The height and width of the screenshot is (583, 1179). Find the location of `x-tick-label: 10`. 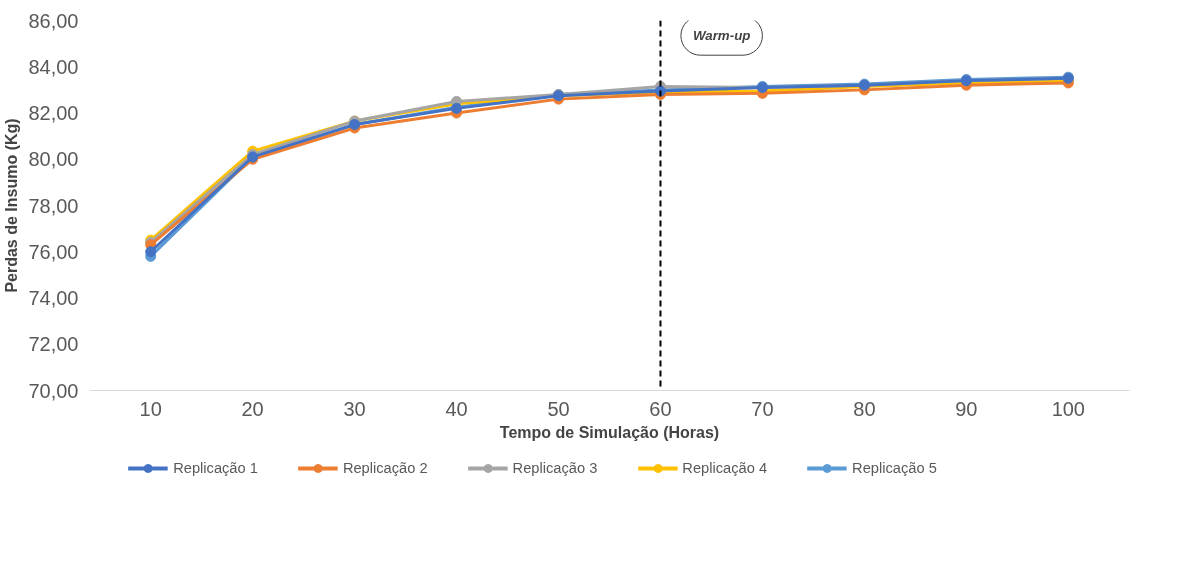

x-tick-label: 10 is located at coordinates (150, 408).